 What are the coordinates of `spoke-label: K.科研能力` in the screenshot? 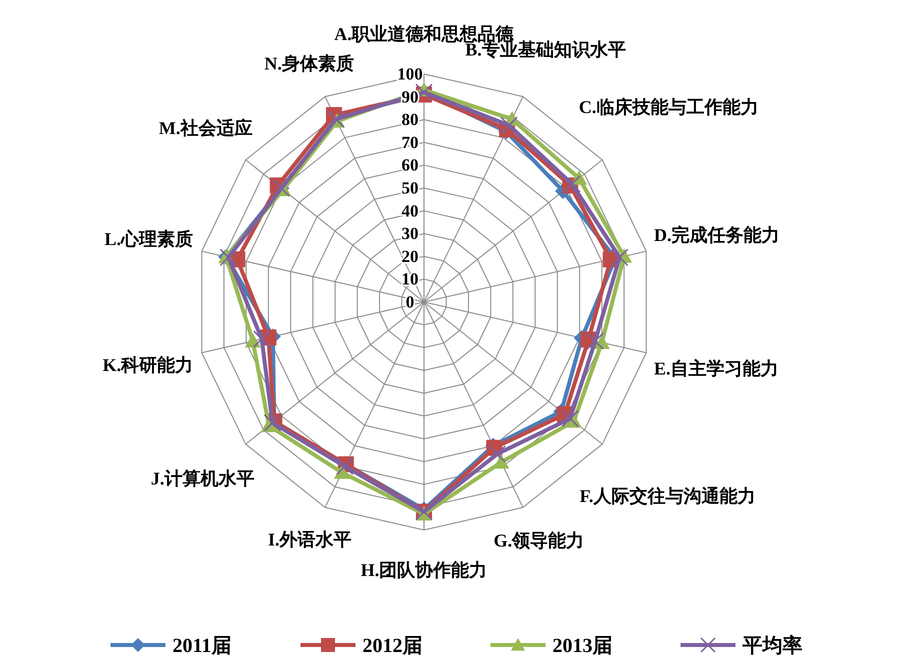 It's located at (148, 365).